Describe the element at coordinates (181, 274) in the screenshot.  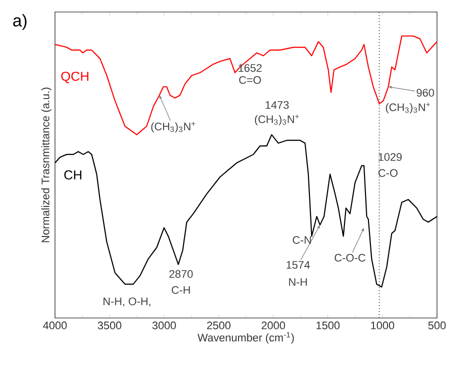
I see `annotation: 2870` at that location.